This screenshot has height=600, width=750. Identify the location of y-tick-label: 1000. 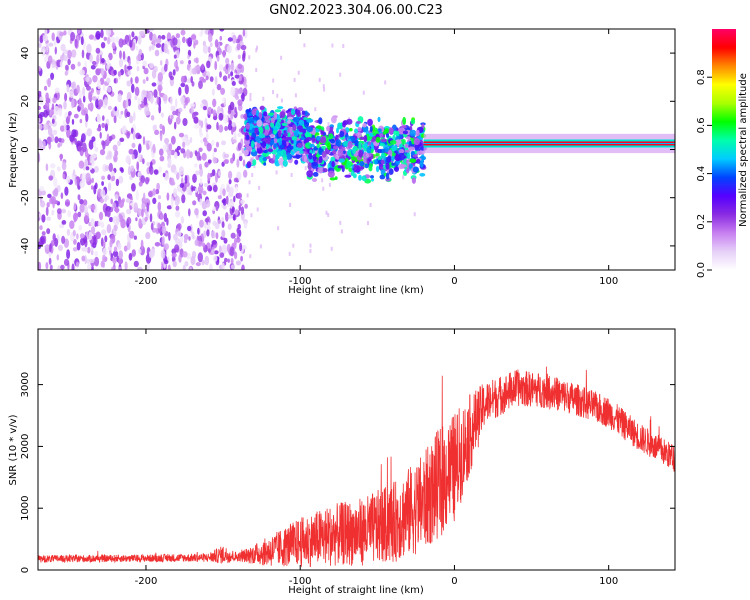
(25, 507).